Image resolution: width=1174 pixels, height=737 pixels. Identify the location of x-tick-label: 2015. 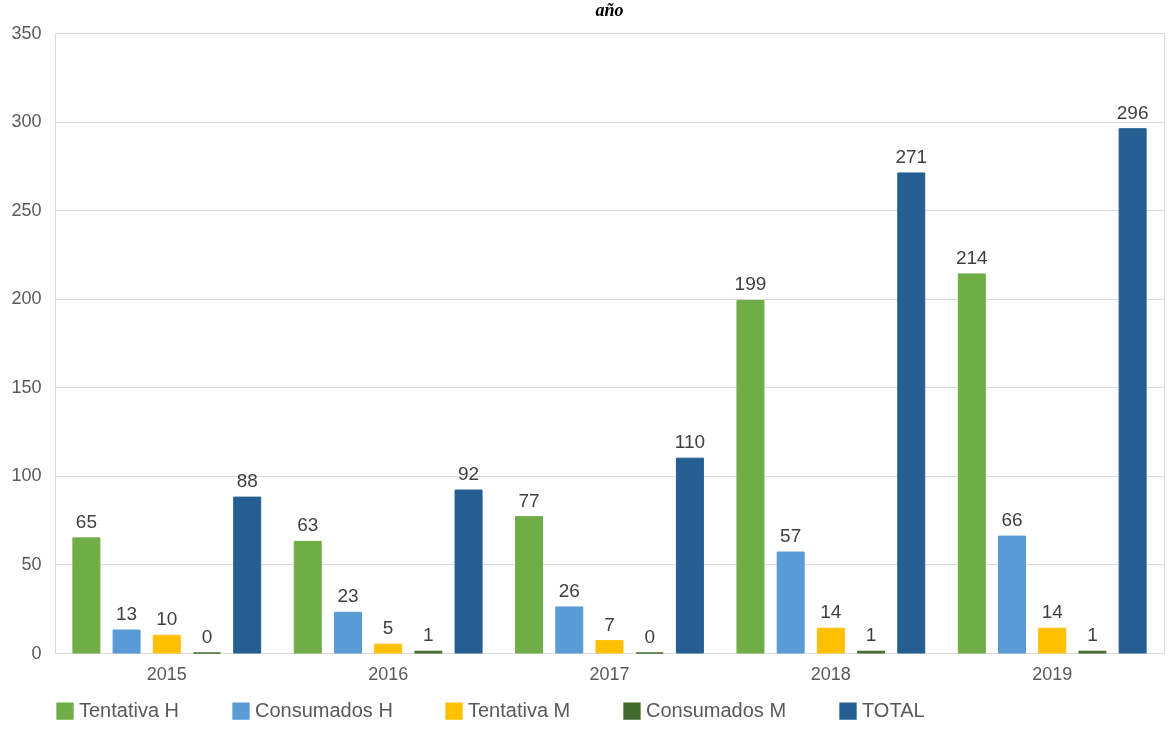
(166, 673).